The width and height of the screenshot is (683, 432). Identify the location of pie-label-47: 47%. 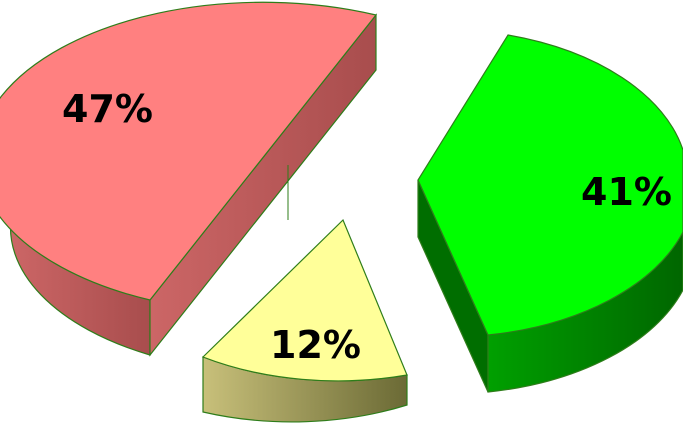
(107, 109).